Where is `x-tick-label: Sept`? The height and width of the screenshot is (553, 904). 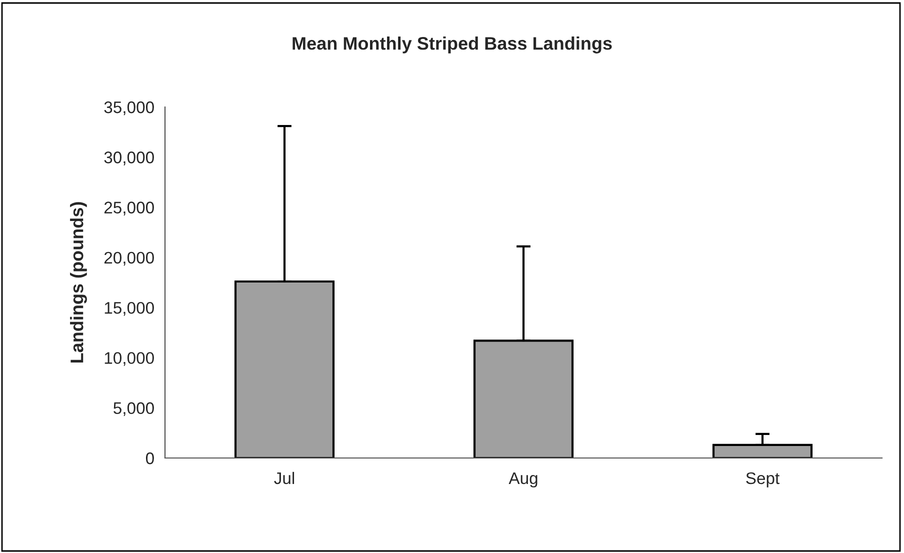
x-tick-label: Sept is located at coordinates (763, 480).